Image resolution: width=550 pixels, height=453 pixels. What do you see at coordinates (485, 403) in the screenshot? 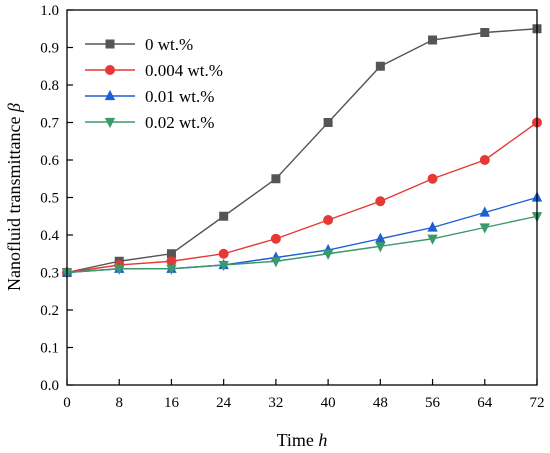
I see `x-tick-label: 64` at bounding box center [485, 403].